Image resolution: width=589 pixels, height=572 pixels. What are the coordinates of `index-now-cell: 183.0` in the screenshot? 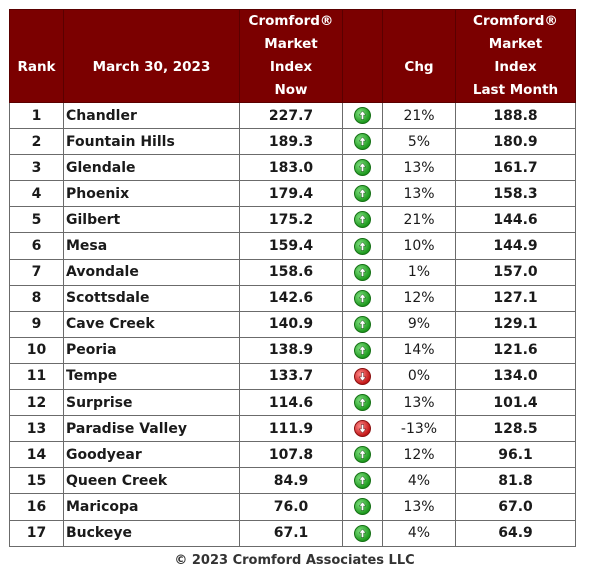 It's located at (291, 168).